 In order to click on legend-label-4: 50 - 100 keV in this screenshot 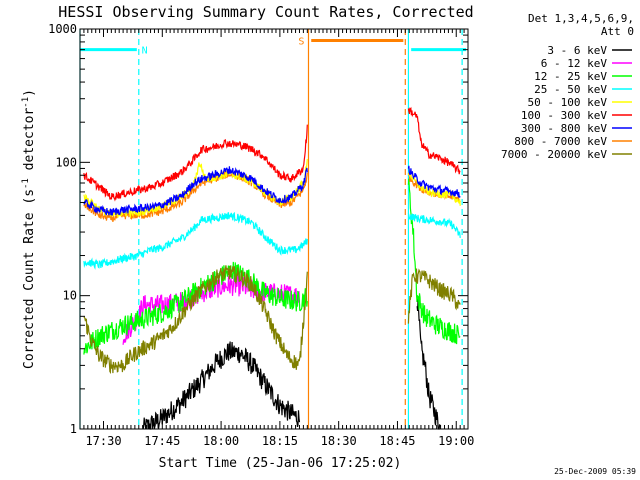, I will do `click(568, 102)`.